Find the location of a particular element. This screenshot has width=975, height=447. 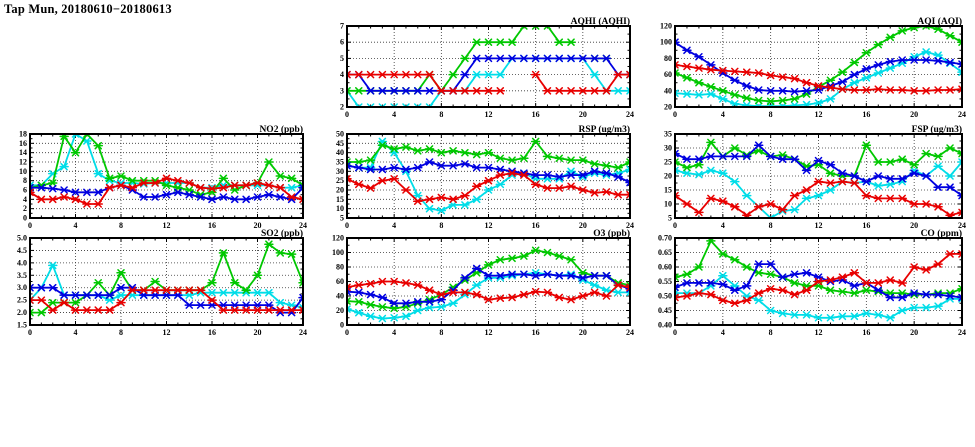

rsp-ytick: 40 is located at coordinates (340, 152).